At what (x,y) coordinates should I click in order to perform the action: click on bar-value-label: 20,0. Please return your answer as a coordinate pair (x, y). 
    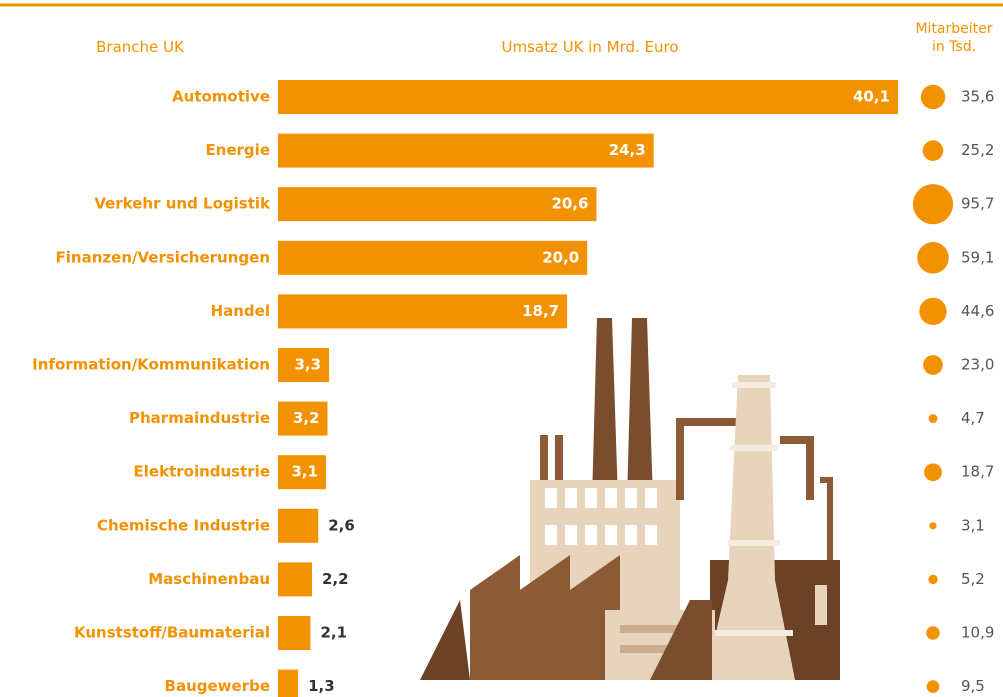
    Looking at the image, I should click on (560, 257).